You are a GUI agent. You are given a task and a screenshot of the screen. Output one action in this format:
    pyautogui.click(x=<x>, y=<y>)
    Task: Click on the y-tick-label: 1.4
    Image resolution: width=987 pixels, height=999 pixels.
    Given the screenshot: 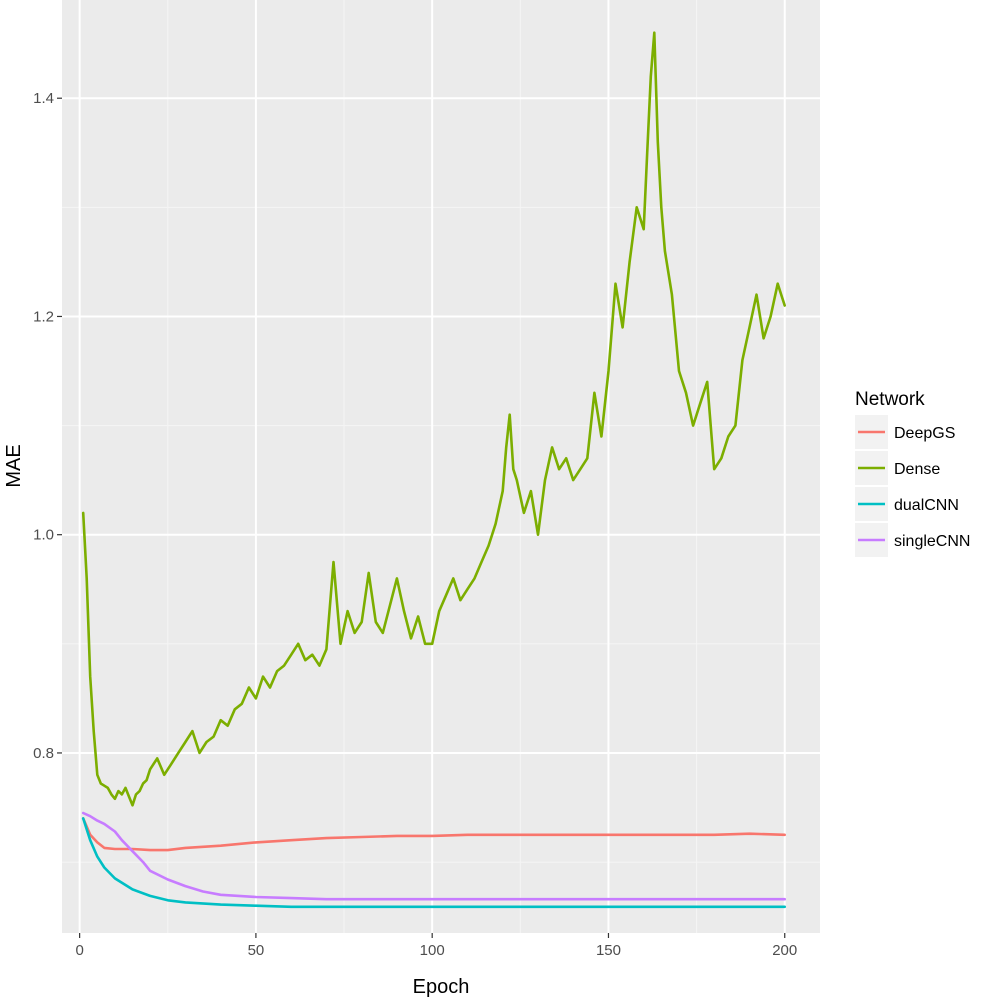 What is the action you would take?
    pyautogui.click(x=43, y=98)
    